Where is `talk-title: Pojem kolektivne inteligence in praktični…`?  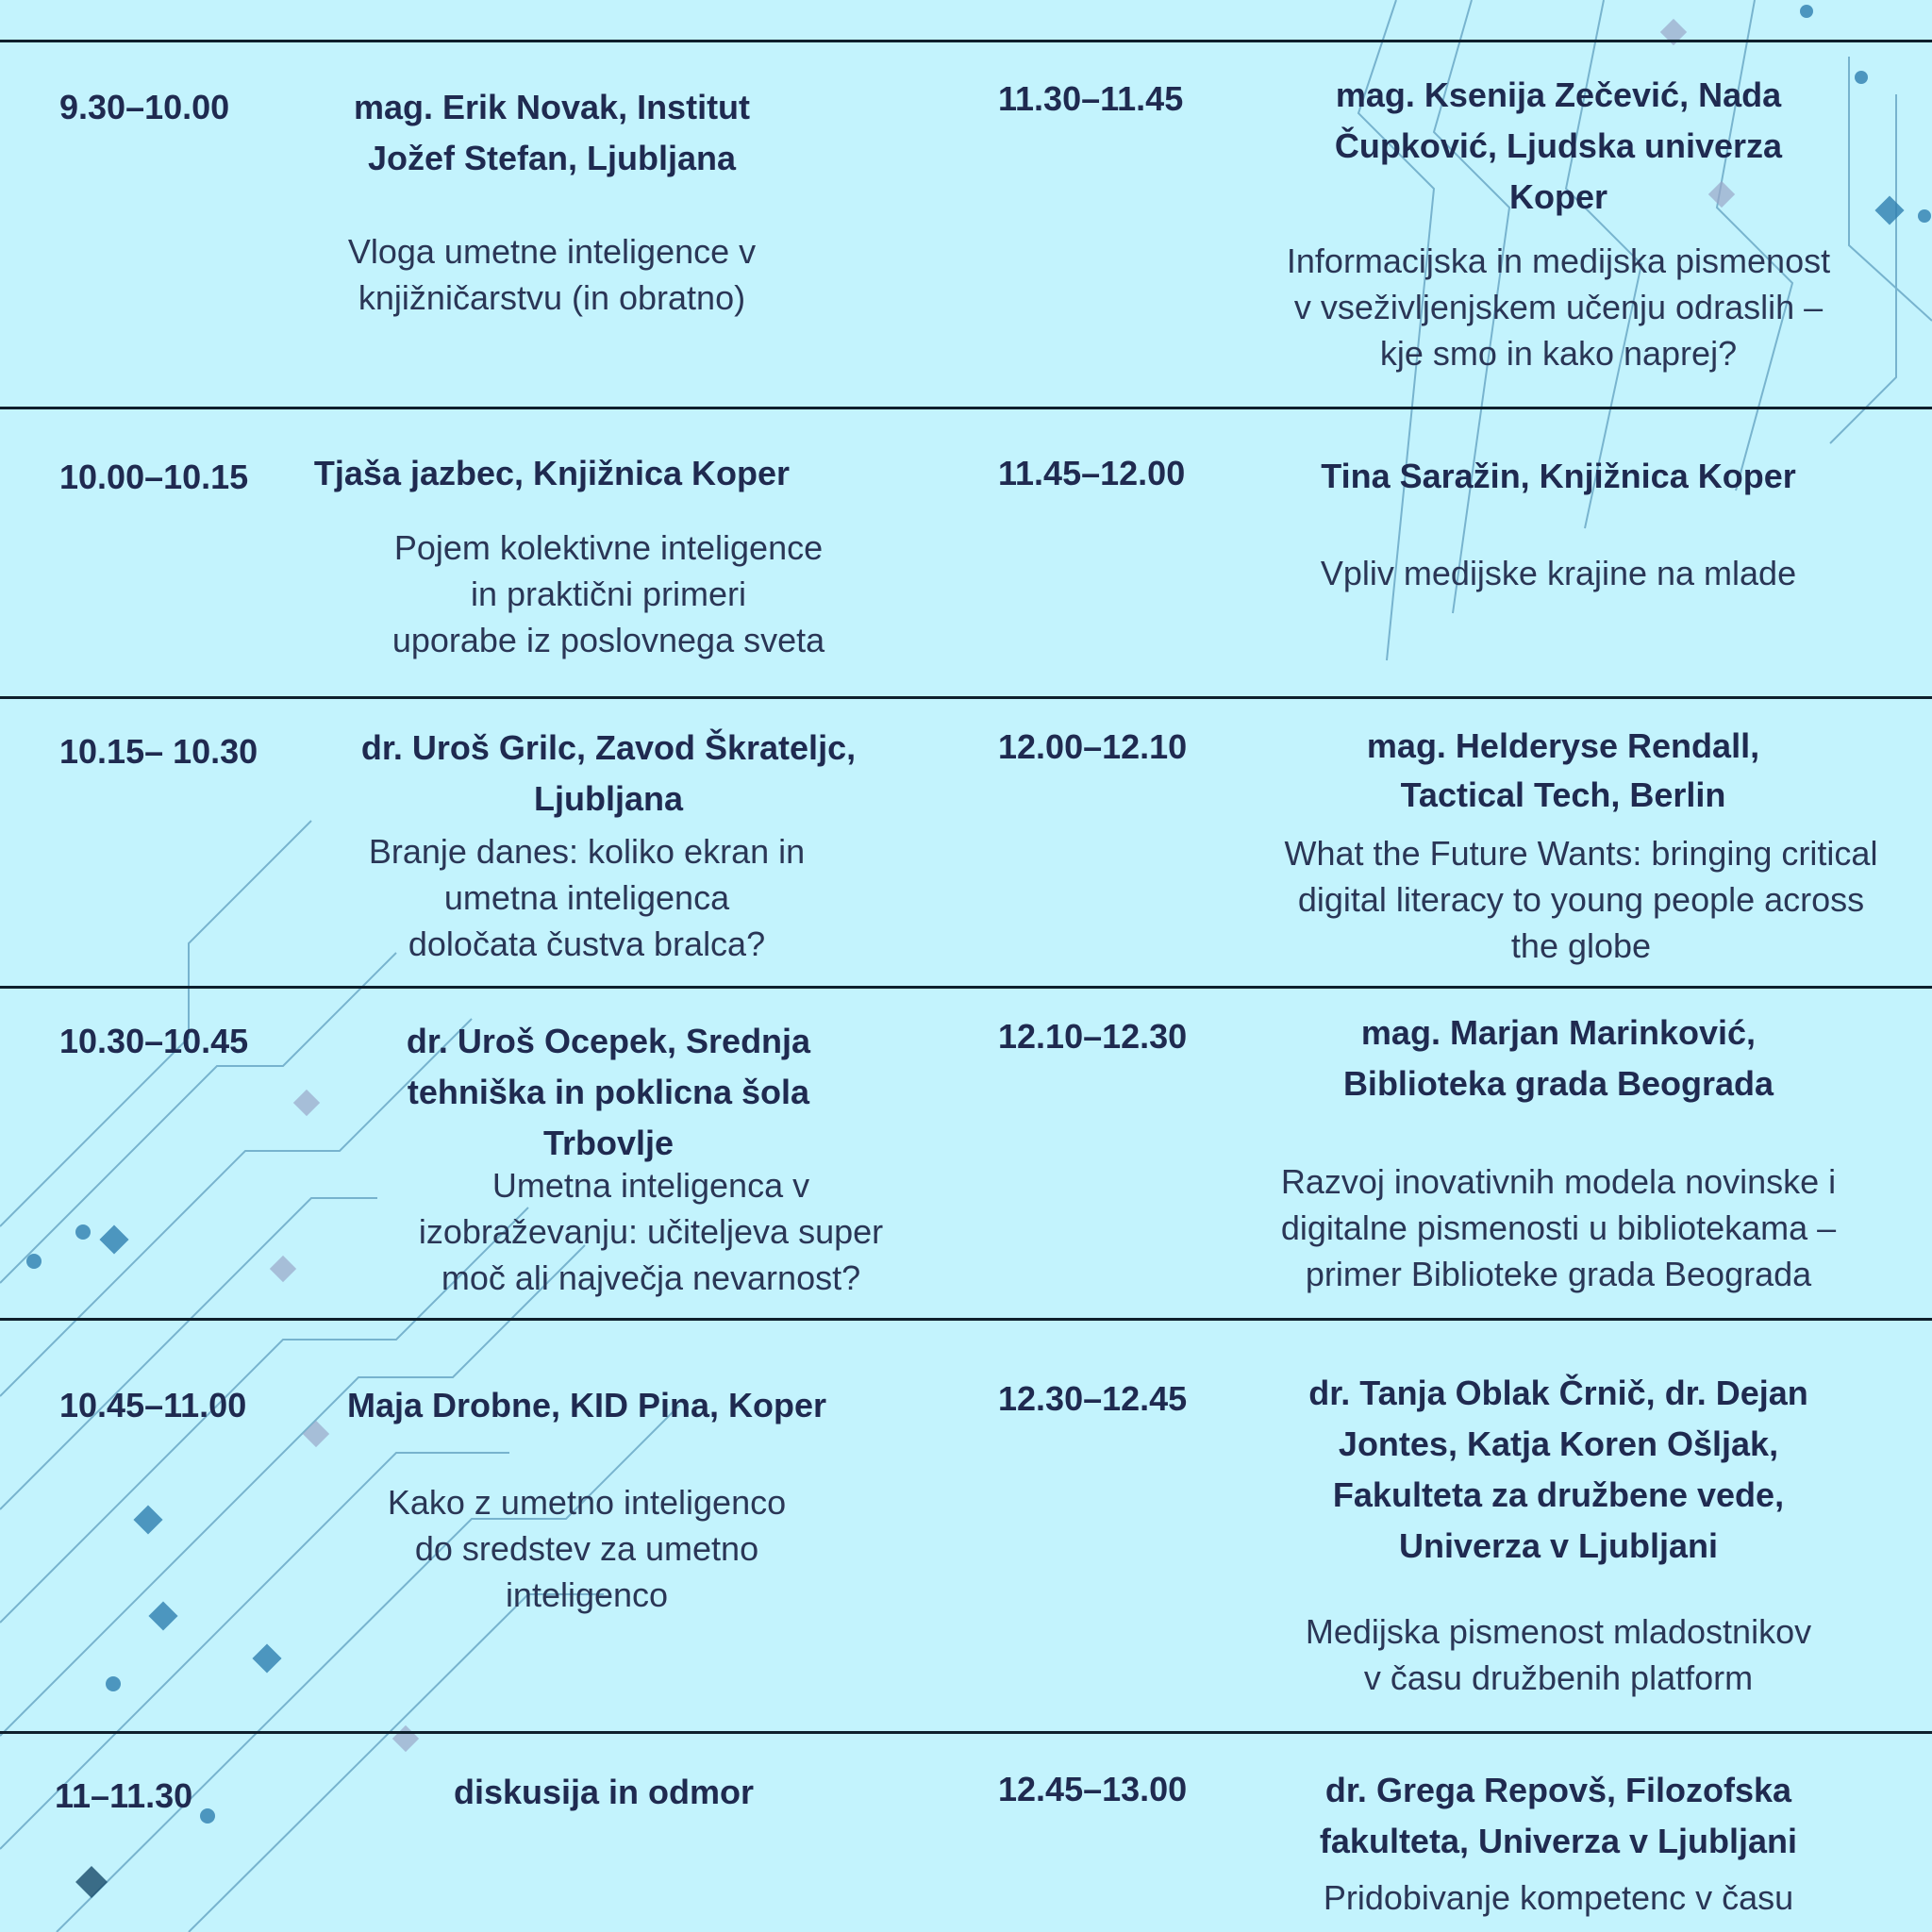
talk-title: Pojem kolektivne inteligence in praktični… is located at coordinates (608, 594).